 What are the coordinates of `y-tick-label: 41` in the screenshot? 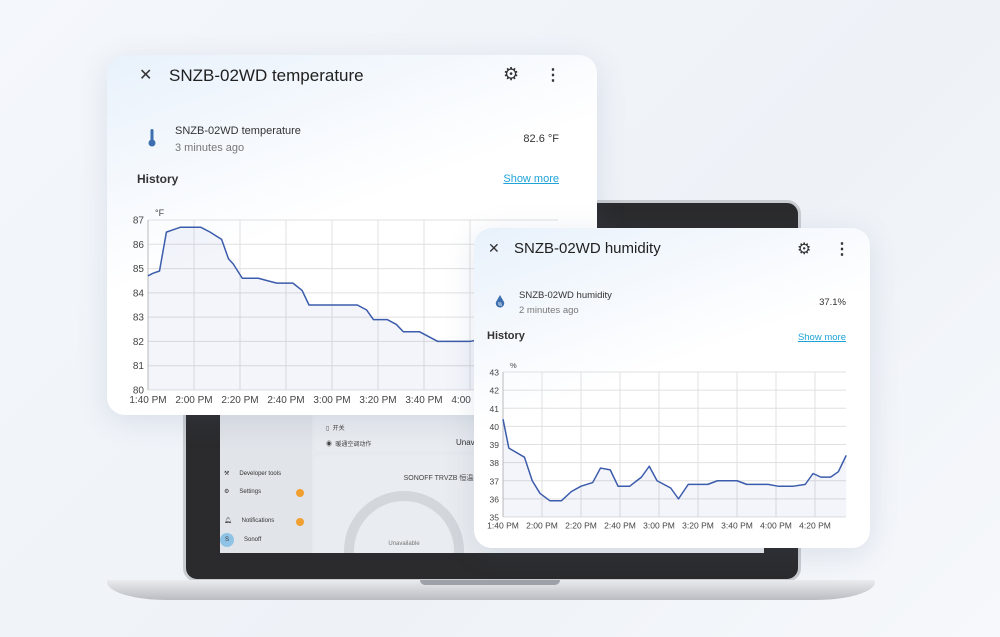 It's located at (495, 409).